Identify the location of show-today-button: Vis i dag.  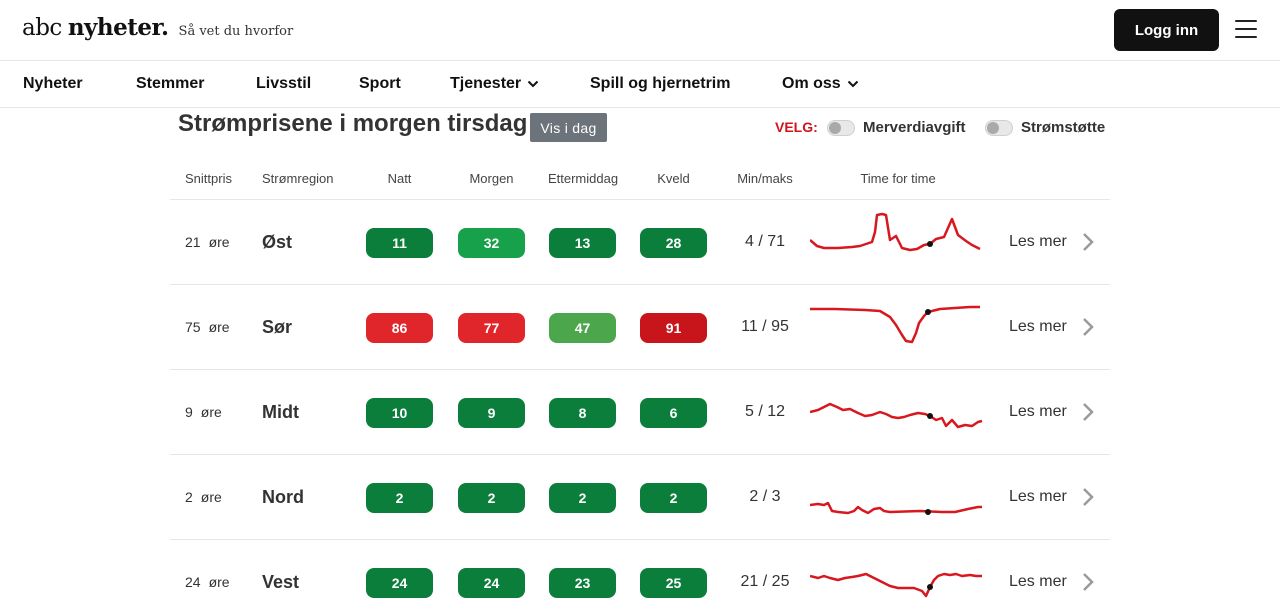
(568, 127).